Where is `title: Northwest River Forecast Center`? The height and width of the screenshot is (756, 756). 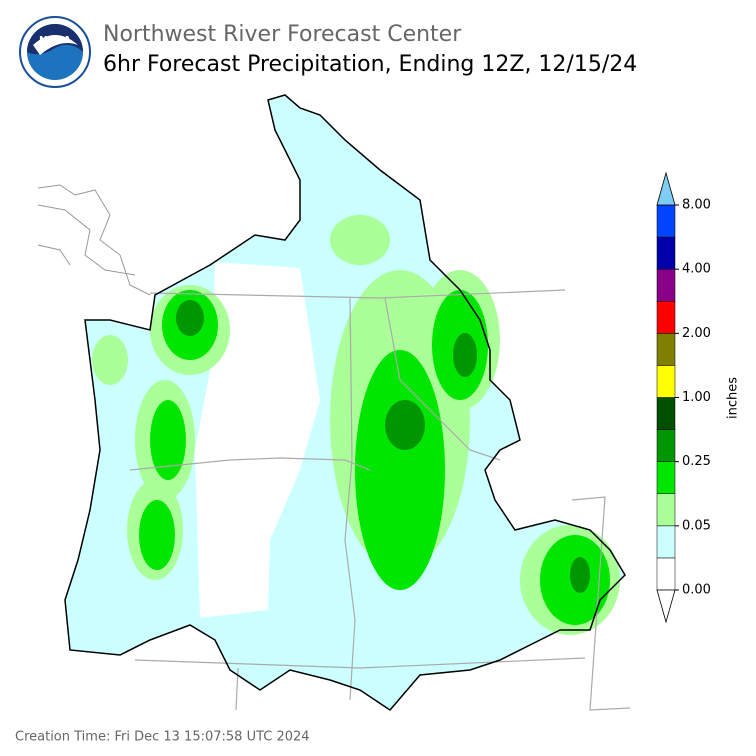 title: Northwest River Forecast Center is located at coordinates (282, 34).